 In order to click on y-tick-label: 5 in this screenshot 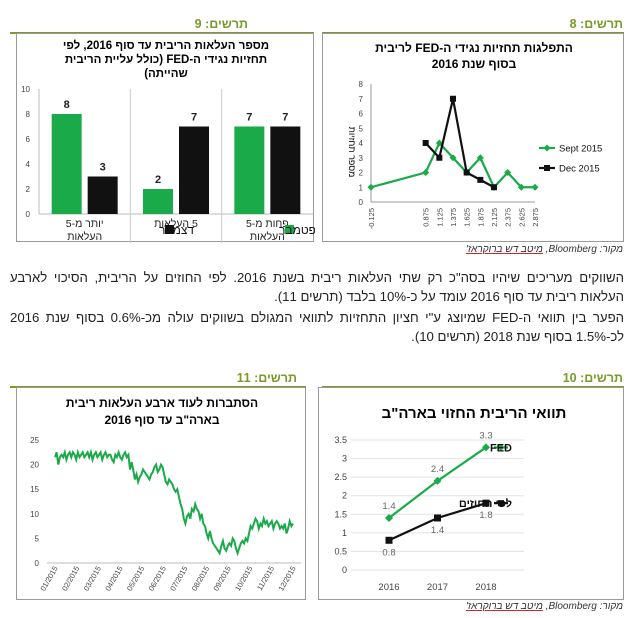, I will do `click(37, 538)`.